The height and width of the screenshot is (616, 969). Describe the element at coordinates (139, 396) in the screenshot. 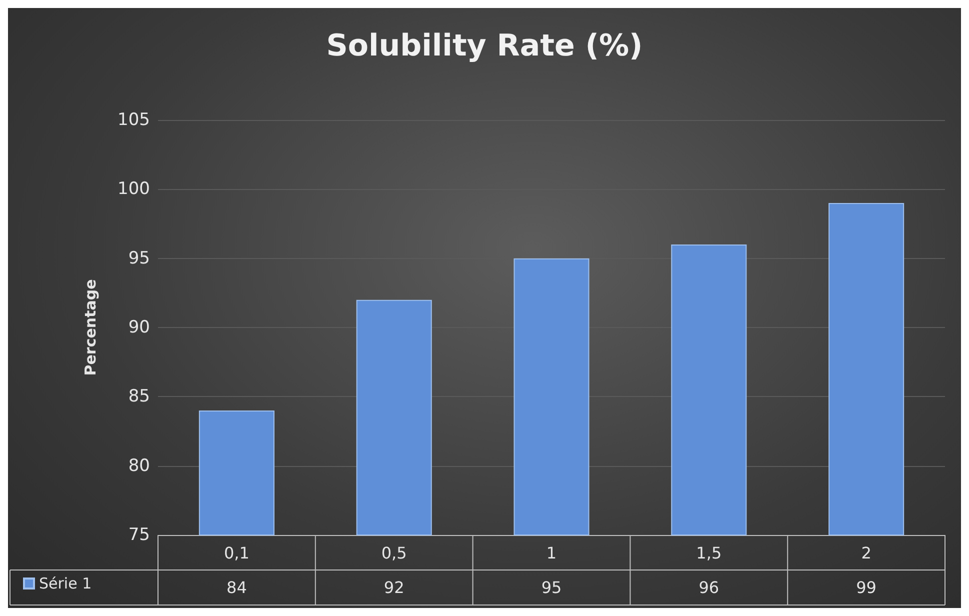

I see `y-tick-label: 85` at that location.